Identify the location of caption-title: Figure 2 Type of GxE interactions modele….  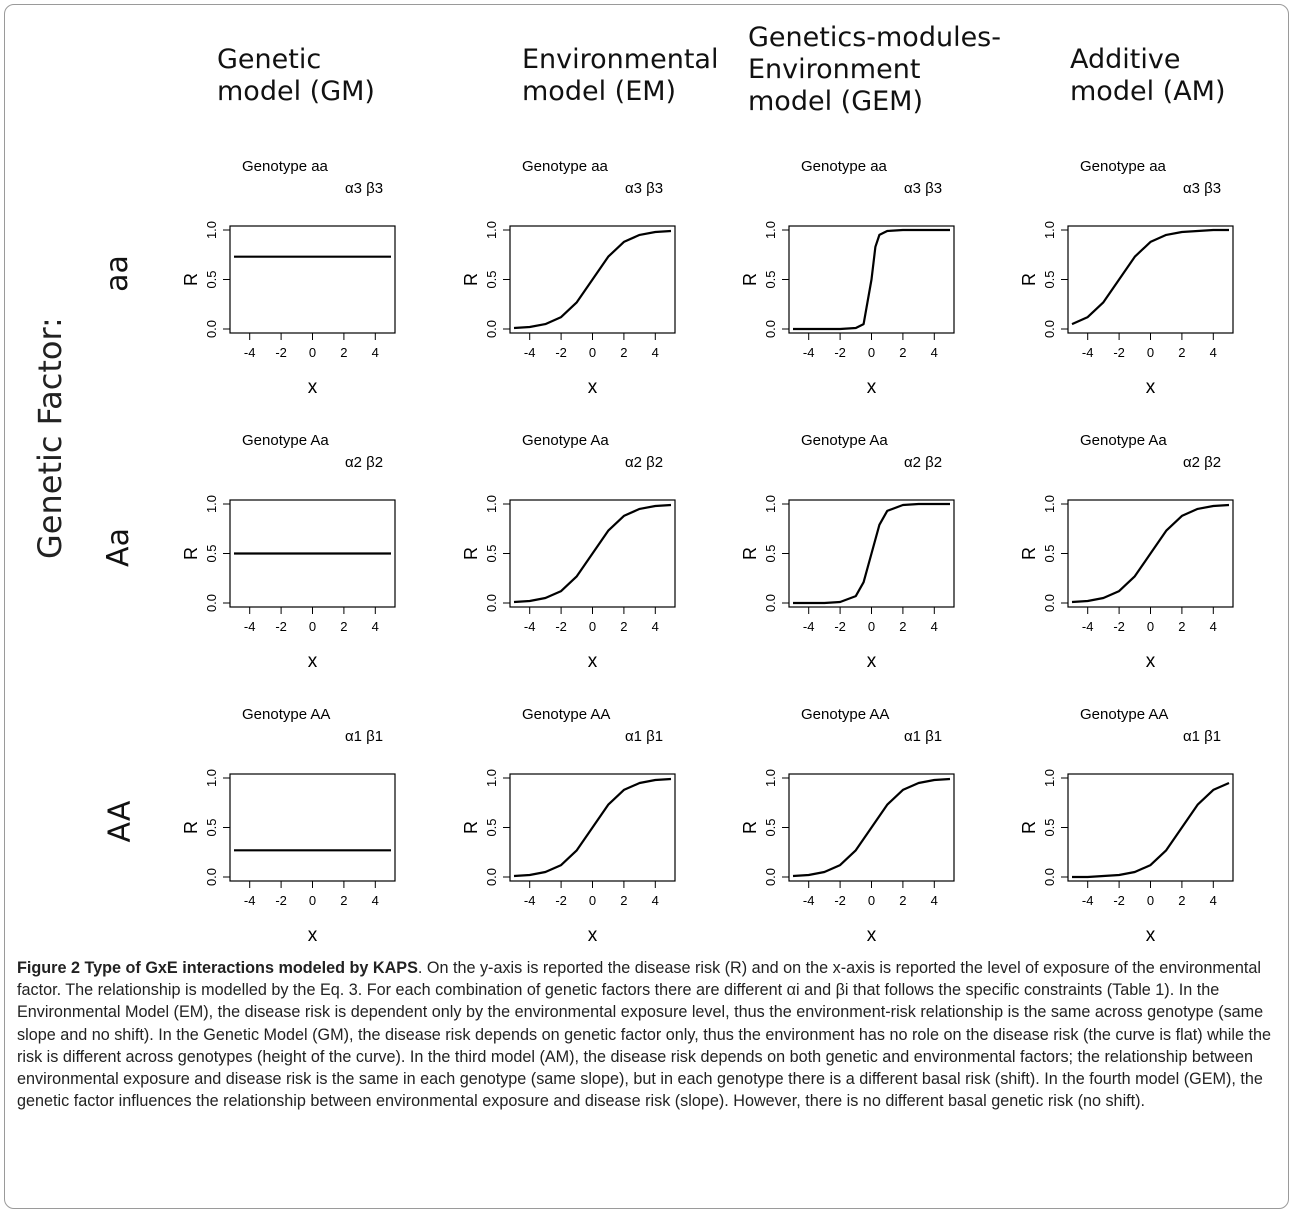
(217, 968).